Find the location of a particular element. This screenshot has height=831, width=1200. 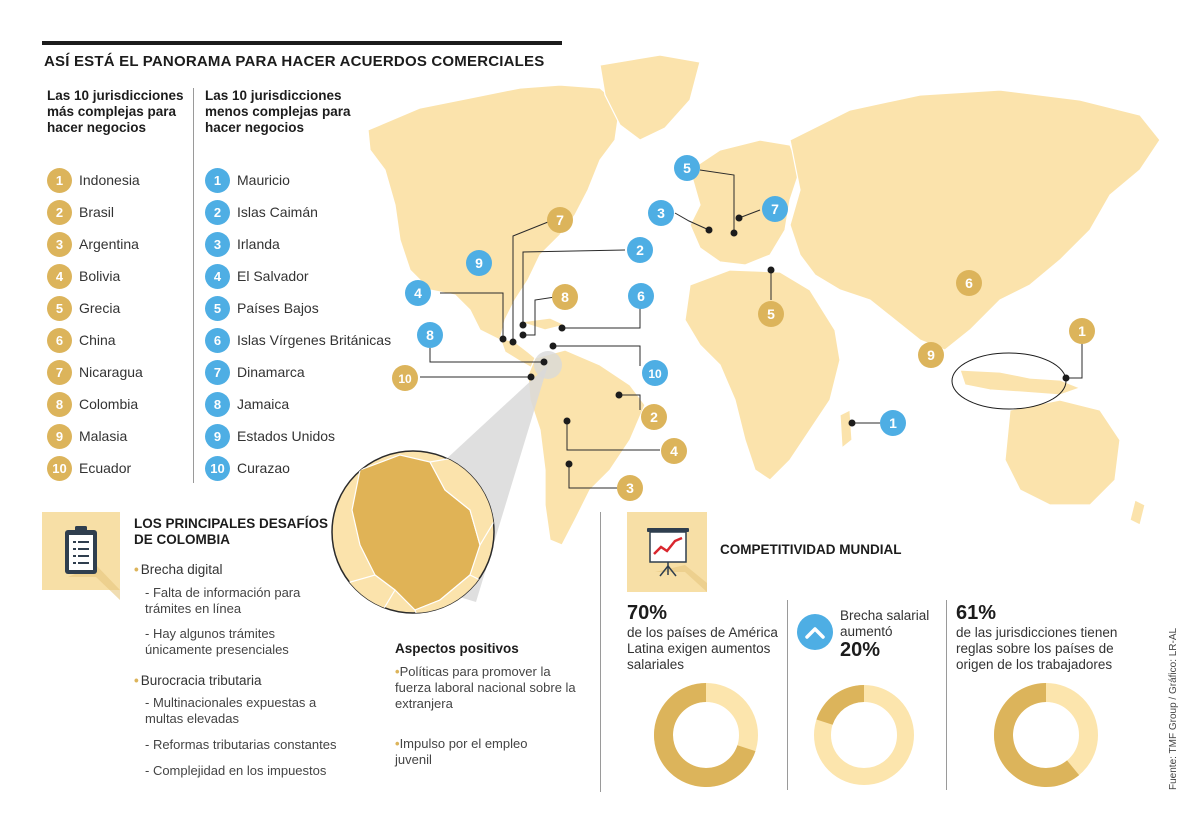

simple-country: Mauricio is located at coordinates (263, 180).